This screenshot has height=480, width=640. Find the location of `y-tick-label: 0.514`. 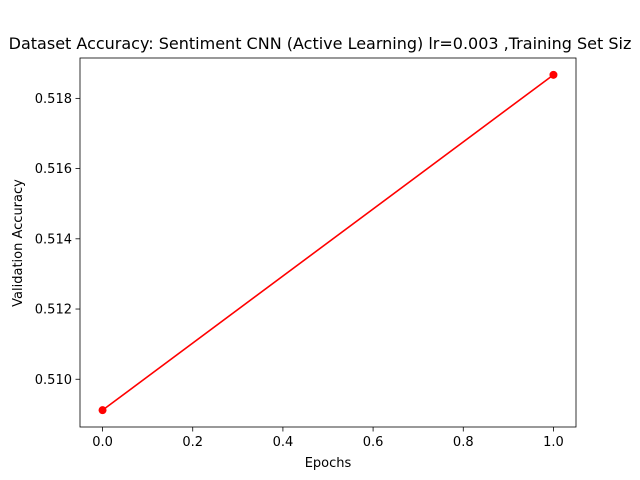

y-tick-label: 0.514 is located at coordinates (53, 239).